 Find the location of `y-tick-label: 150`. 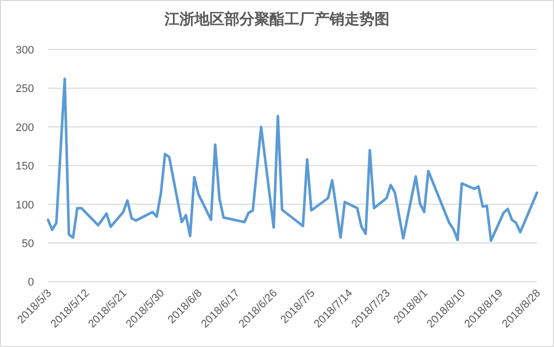

y-tick-label: 150 is located at coordinates (25, 166).